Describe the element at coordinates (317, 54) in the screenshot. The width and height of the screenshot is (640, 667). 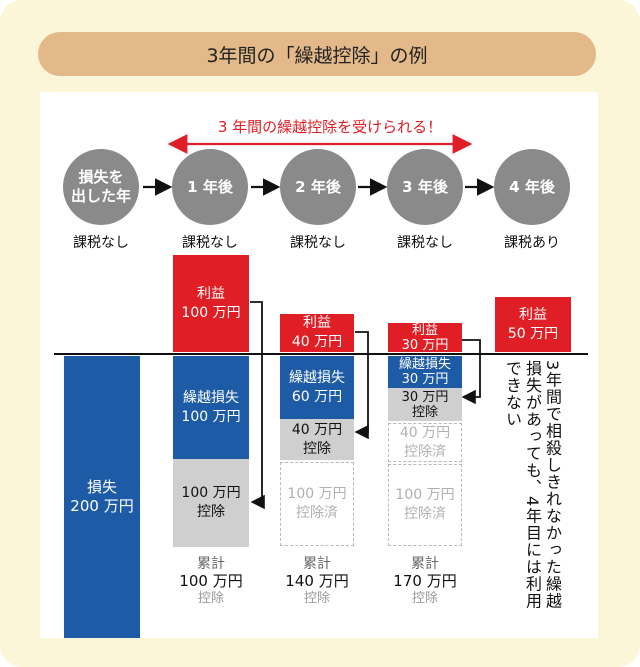
I see `diagram-title: 3年間の「繰越控除」の例` at that location.